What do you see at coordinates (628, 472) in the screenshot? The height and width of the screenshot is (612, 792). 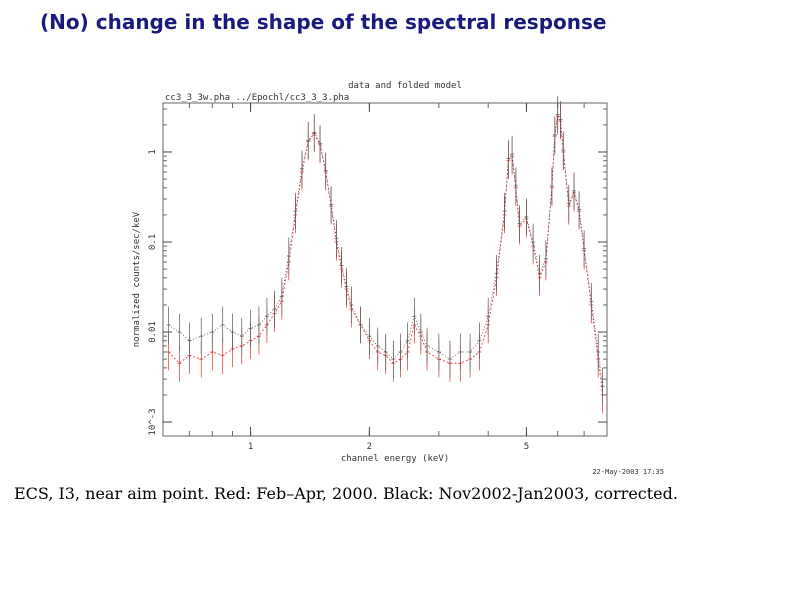 I see `plot-timestamp: 22-May-2003 17:35` at bounding box center [628, 472].